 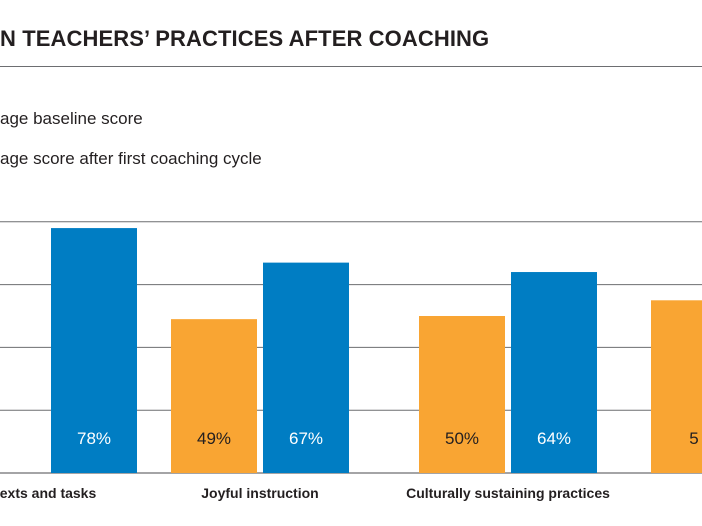 What do you see at coordinates (214, 438) in the screenshot?
I see `data-label: 49%` at bounding box center [214, 438].